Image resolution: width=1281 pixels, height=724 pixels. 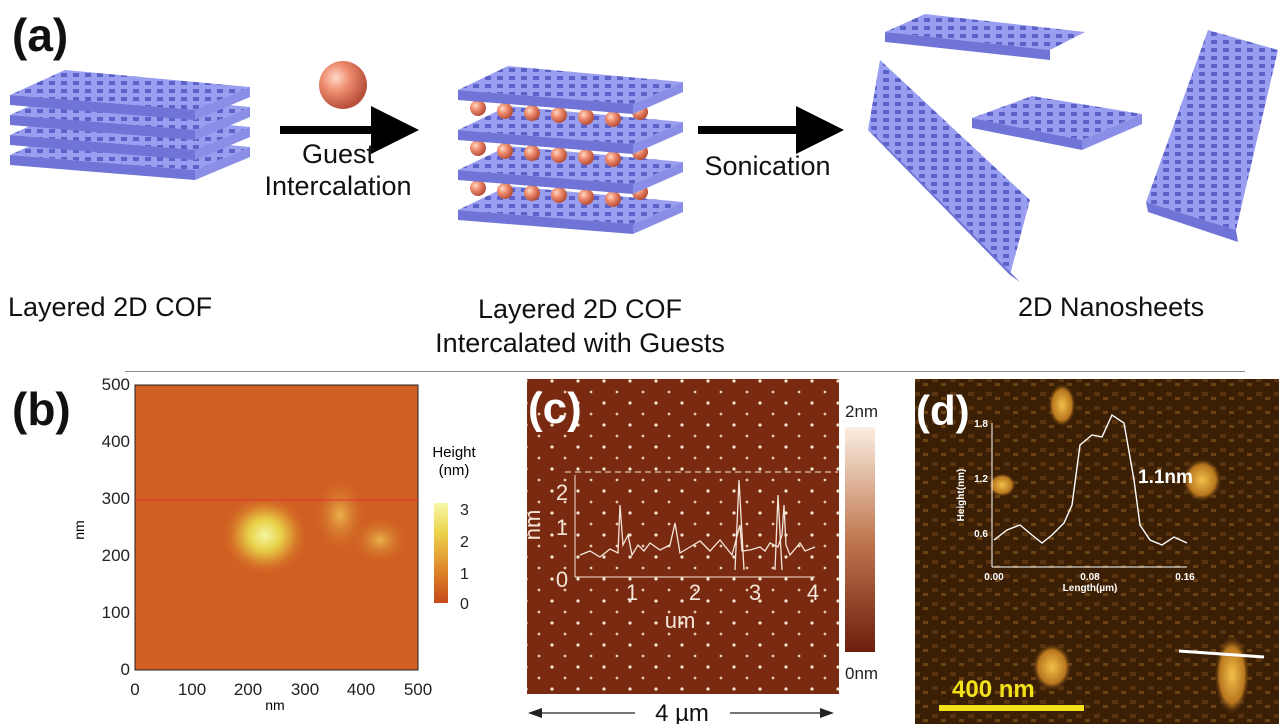 What do you see at coordinates (981, 424) in the screenshot?
I see `inset-d-y-tick: 1.8` at bounding box center [981, 424].